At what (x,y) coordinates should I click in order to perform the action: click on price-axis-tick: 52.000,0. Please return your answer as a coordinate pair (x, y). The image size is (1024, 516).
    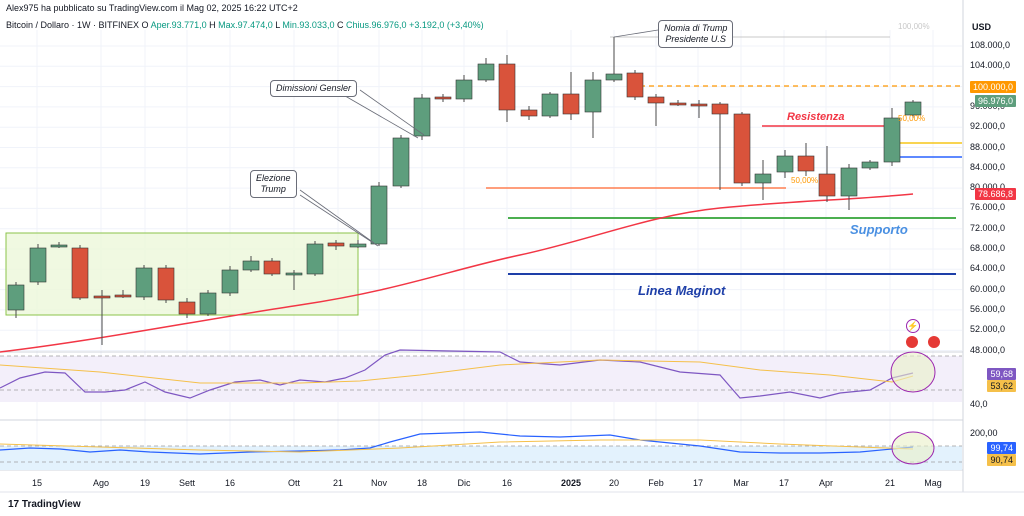
    Looking at the image, I should click on (988, 329).